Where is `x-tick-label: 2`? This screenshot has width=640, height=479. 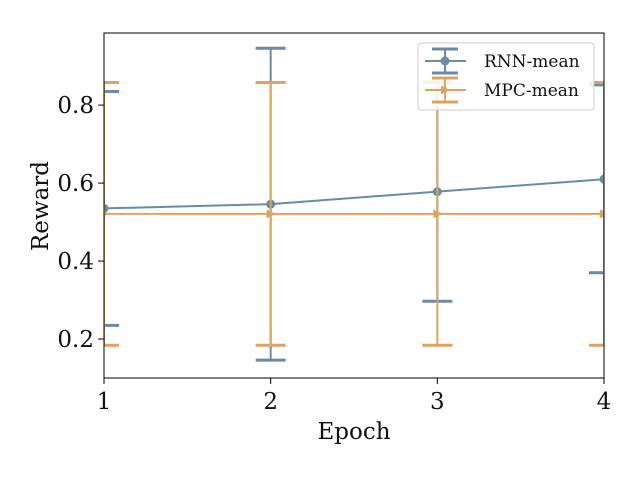
x-tick-label: 2 is located at coordinates (270, 402).